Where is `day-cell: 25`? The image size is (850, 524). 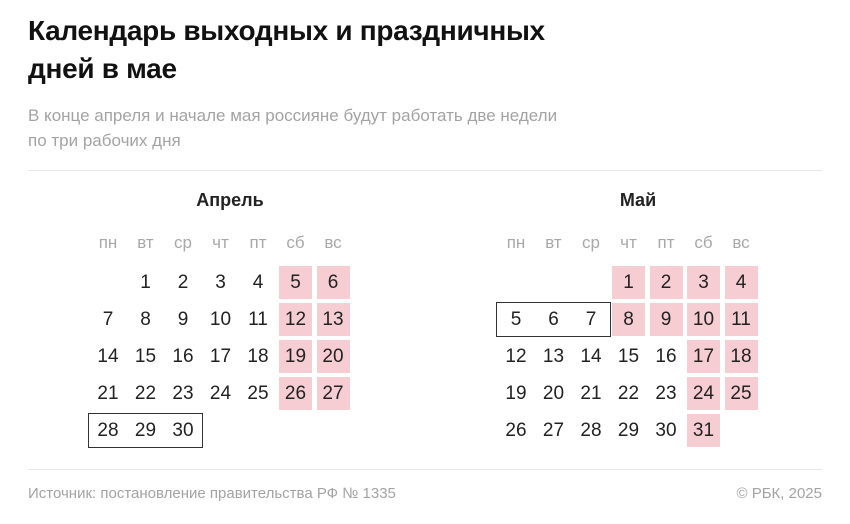 day-cell: 25 is located at coordinates (258, 393).